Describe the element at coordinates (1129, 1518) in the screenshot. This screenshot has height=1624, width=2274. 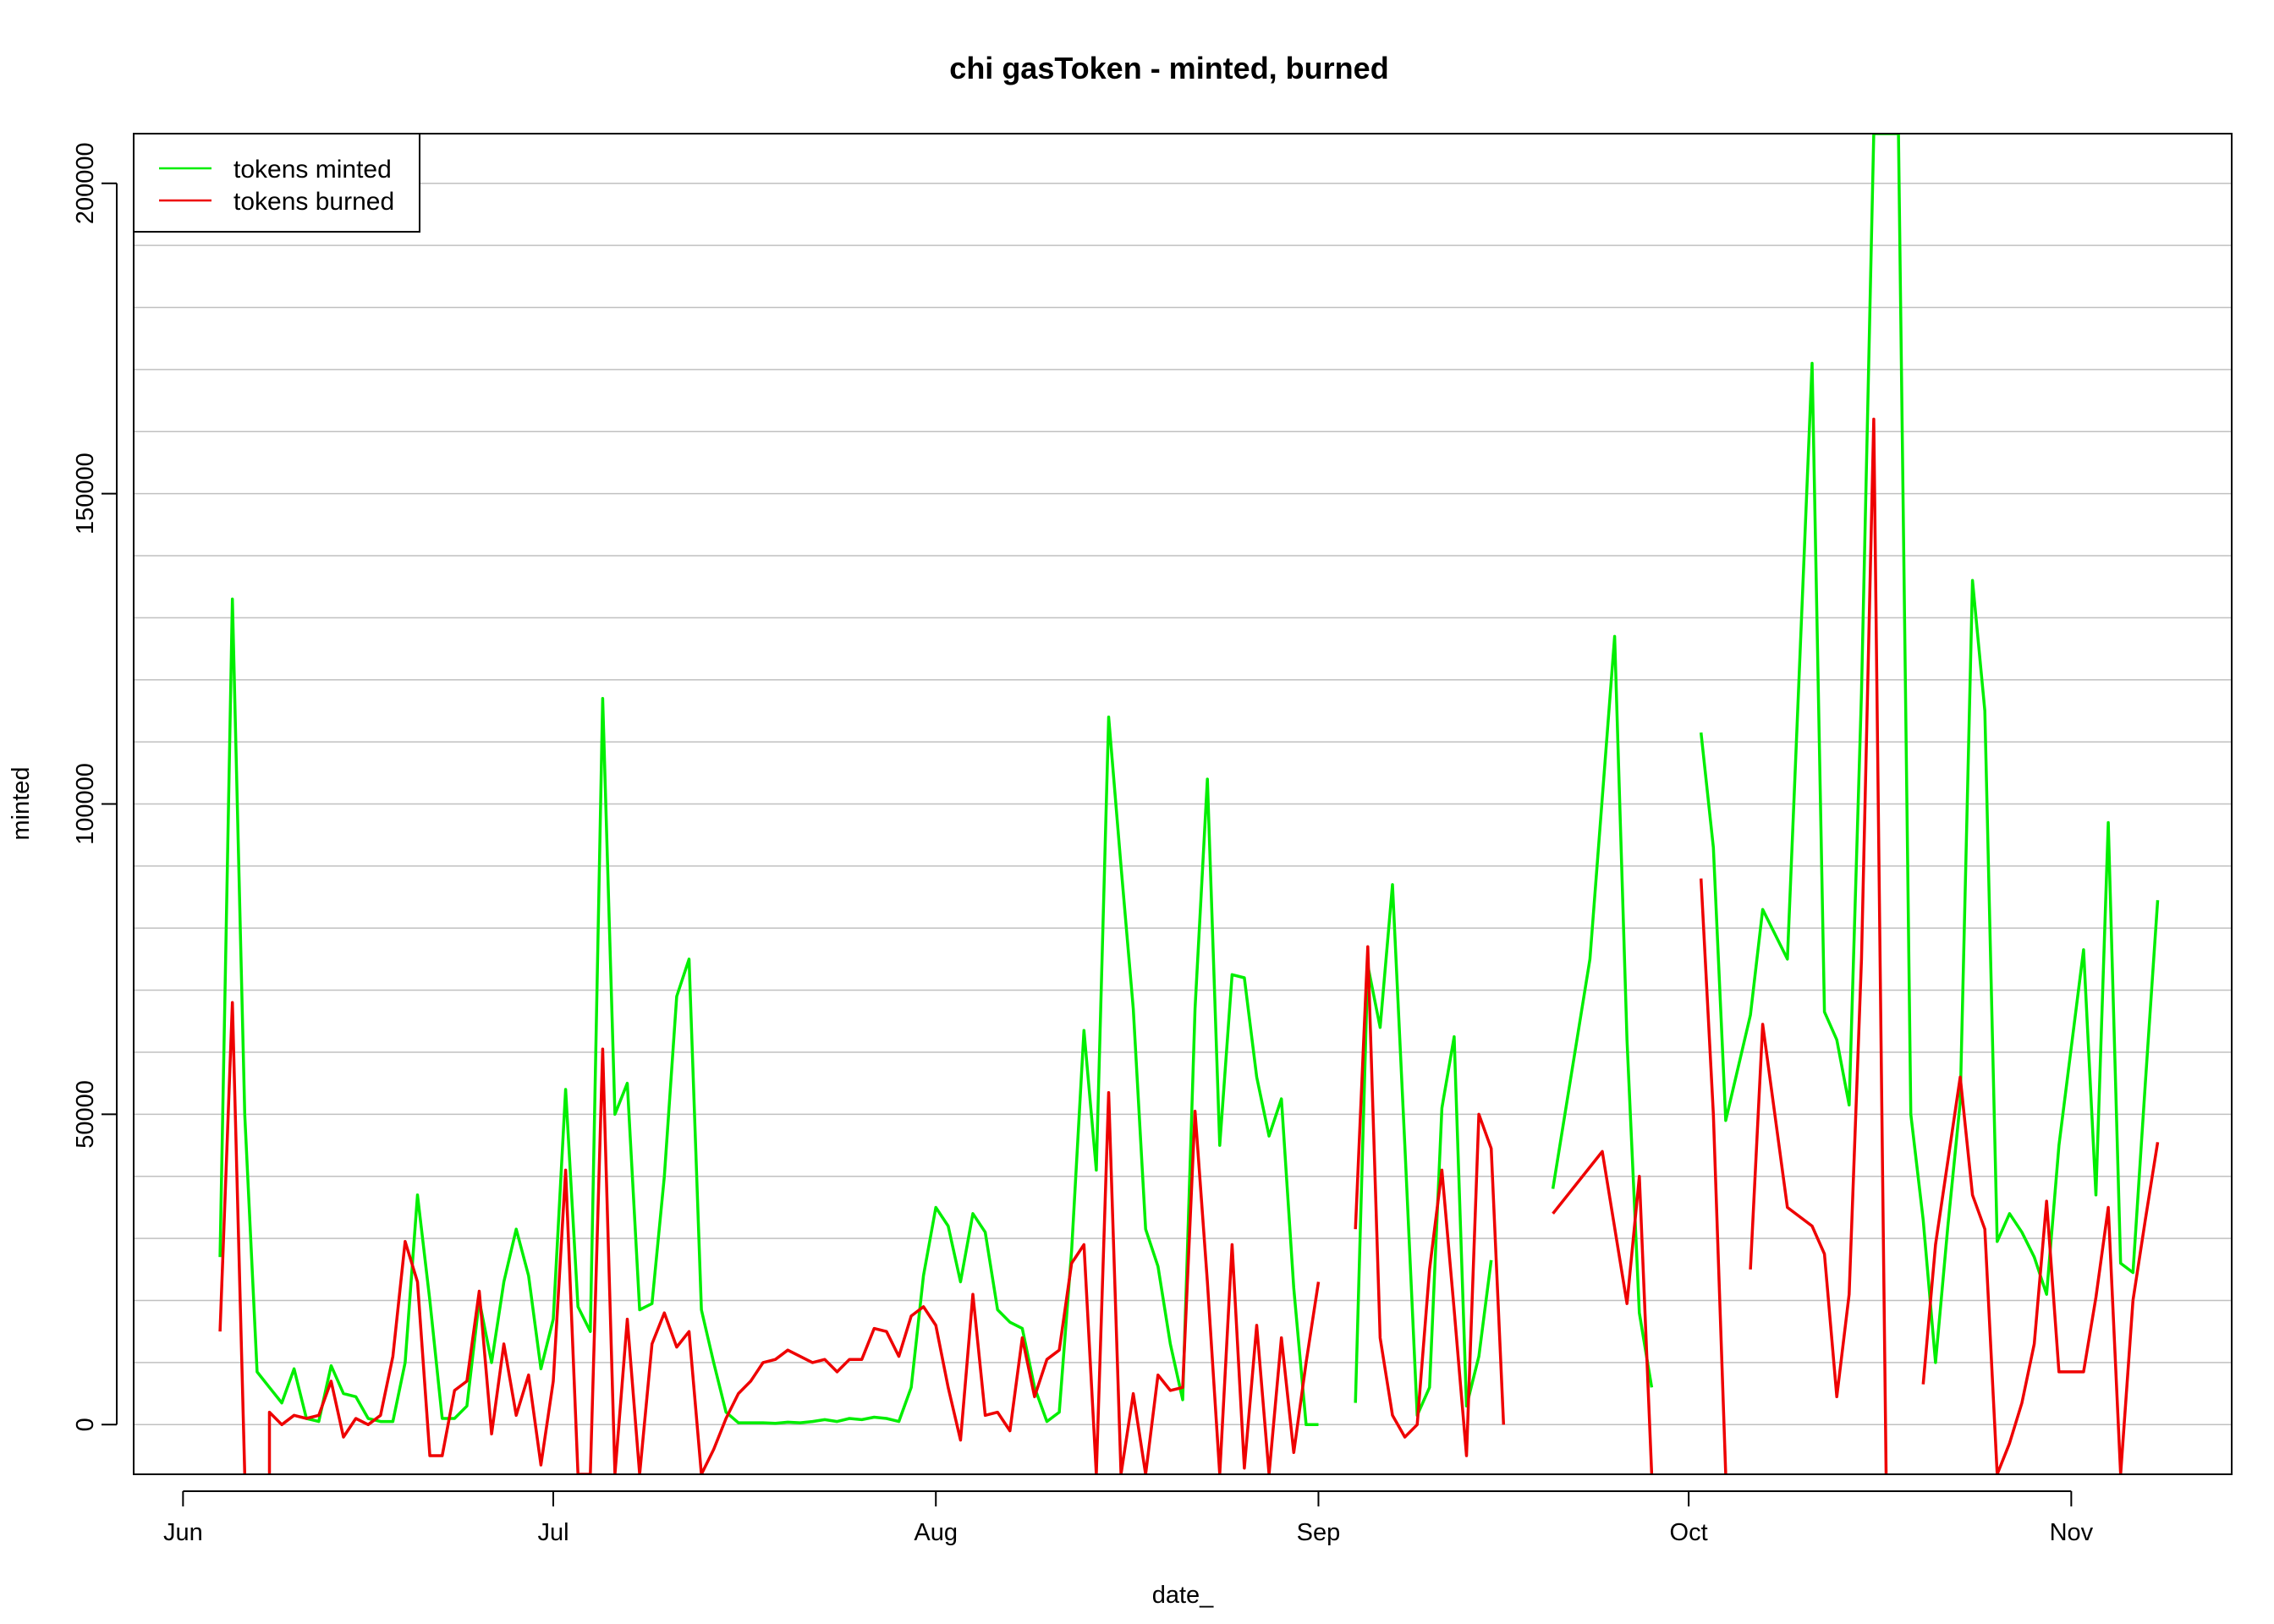
I see `x-axis: Jun Jul Aug Sep Oct Nov` at that location.